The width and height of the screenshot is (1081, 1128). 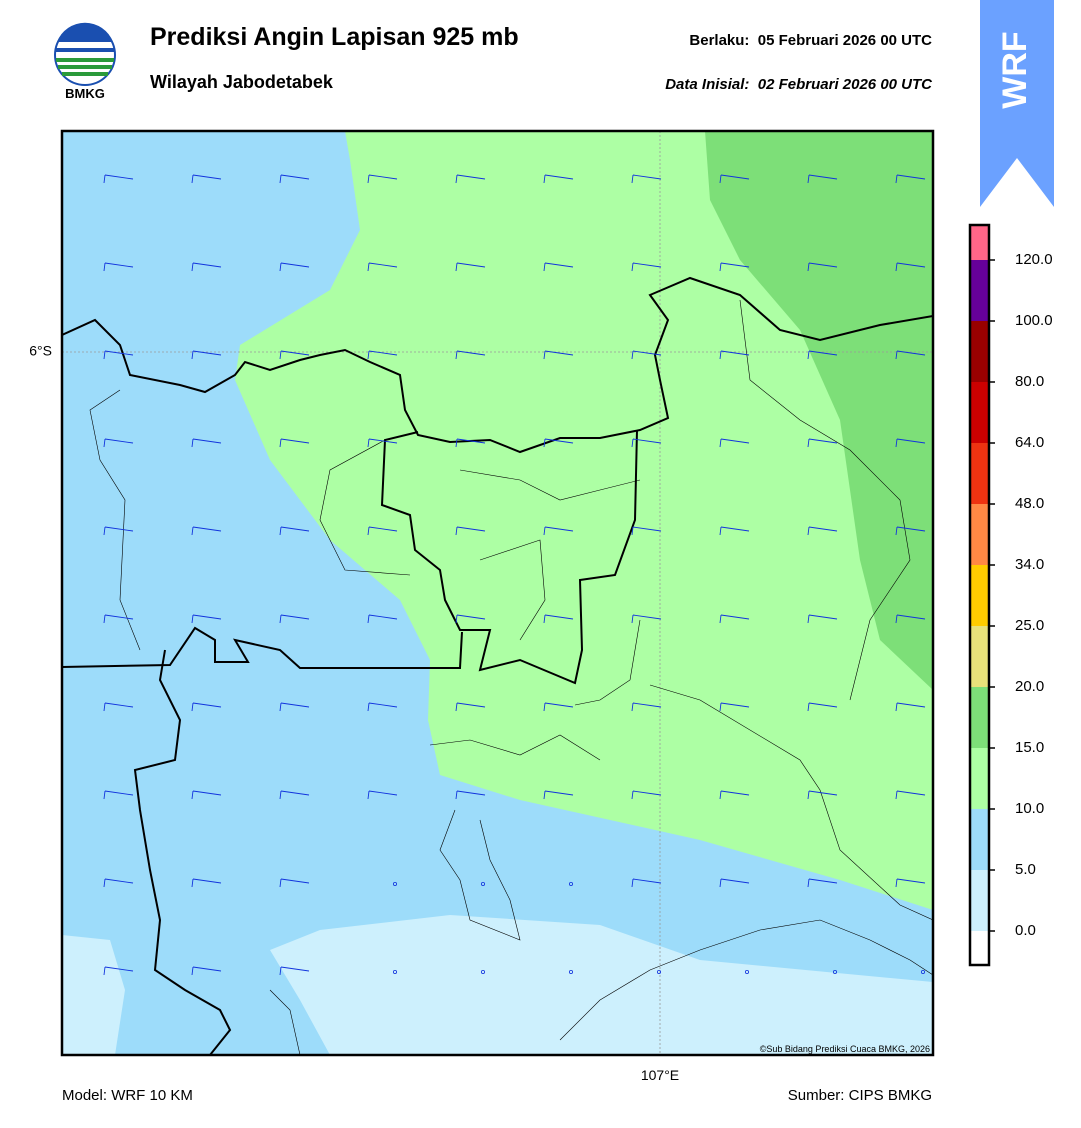 I want to click on credit: ©Sub Bidang Prediksi Cuaca BMKG, 2026, so click(x=845, y=1049).